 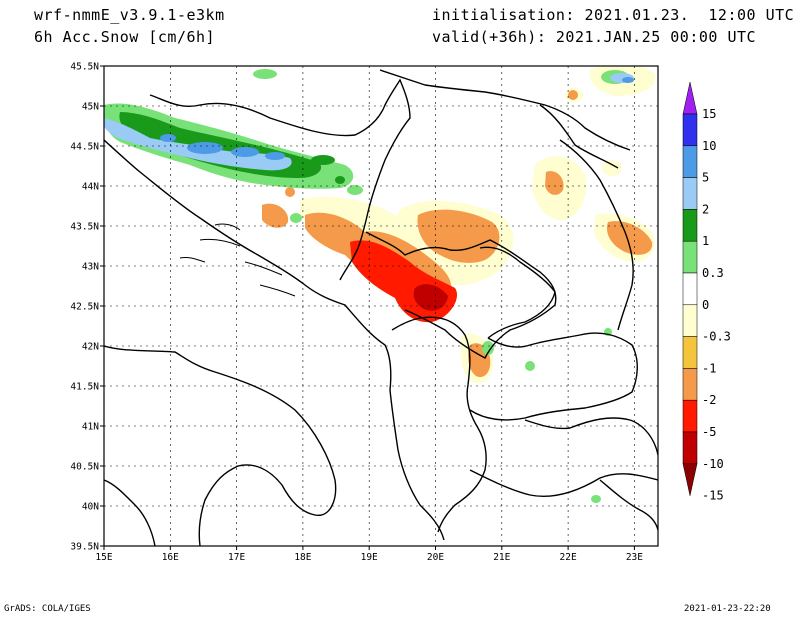 I want to click on lon-tick-label: 19E, so click(x=369, y=557).